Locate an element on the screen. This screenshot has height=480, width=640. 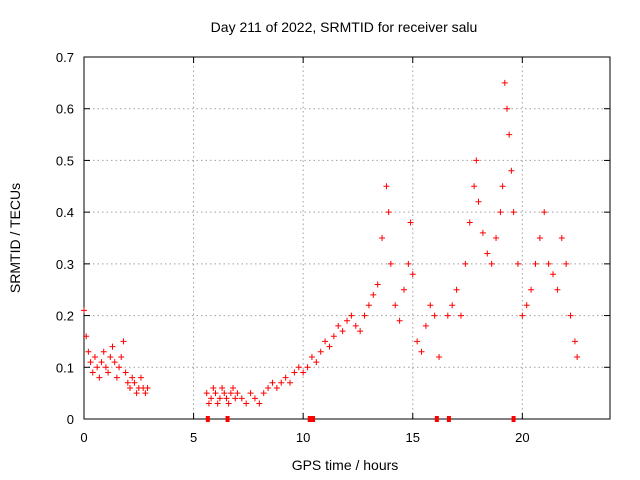
y-tick-label: 0.2 is located at coordinates (65, 316).